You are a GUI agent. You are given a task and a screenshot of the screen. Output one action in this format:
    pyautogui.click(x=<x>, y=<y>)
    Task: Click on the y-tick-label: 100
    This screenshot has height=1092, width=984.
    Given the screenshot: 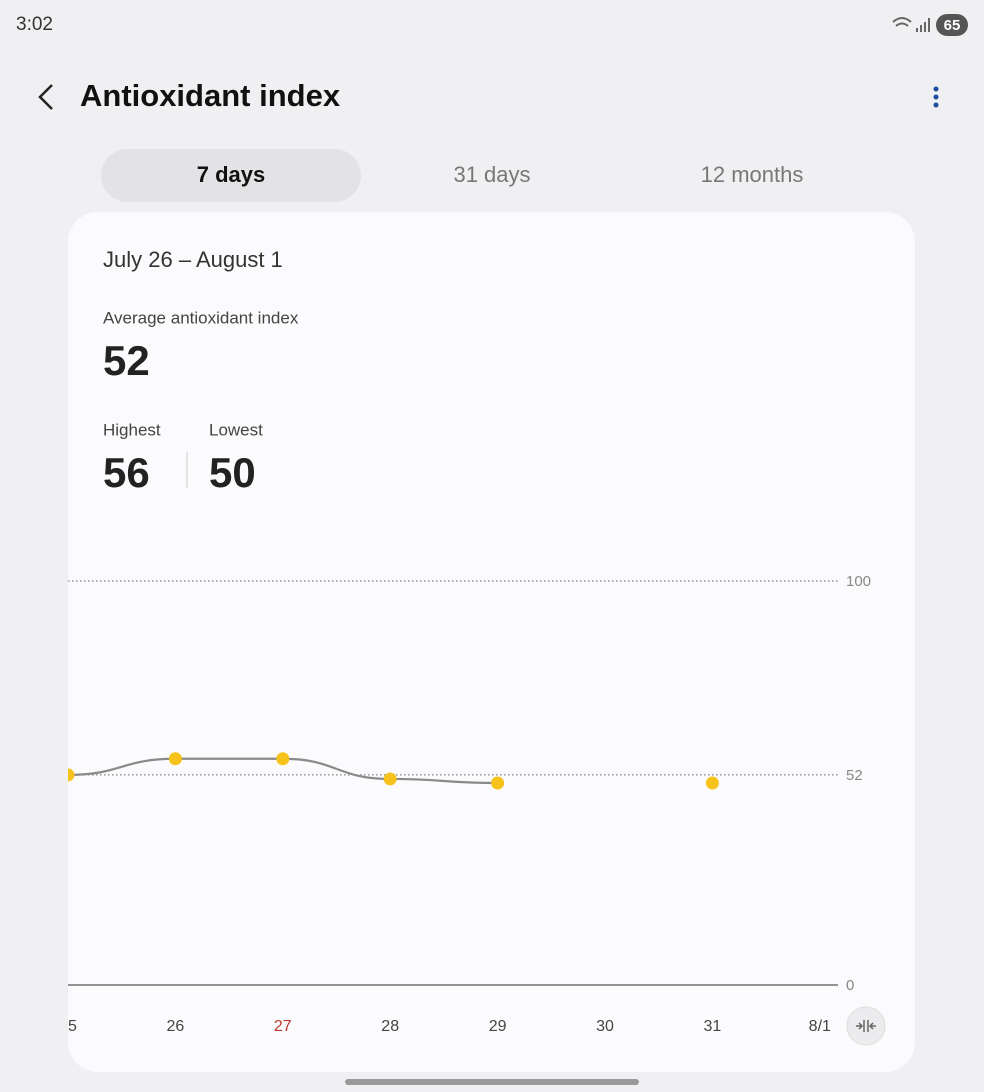 What is the action you would take?
    pyautogui.click(x=858, y=581)
    